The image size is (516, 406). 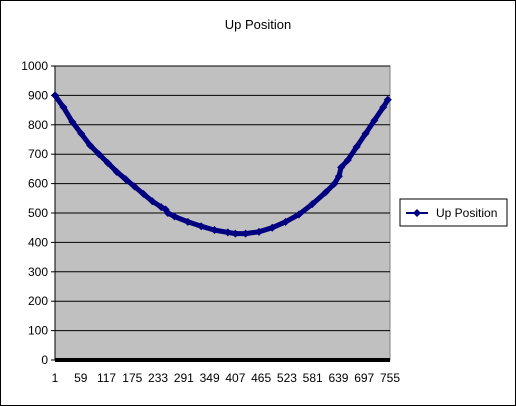 What do you see at coordinates (235, 378) in the screenshot?
I see `x-tick-label: 407` at bounding box center [235, 378].